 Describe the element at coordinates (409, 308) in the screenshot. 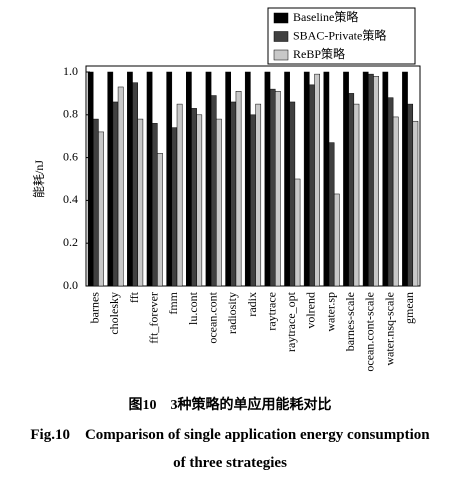

I see `x-tick-label: gmean` at that location.